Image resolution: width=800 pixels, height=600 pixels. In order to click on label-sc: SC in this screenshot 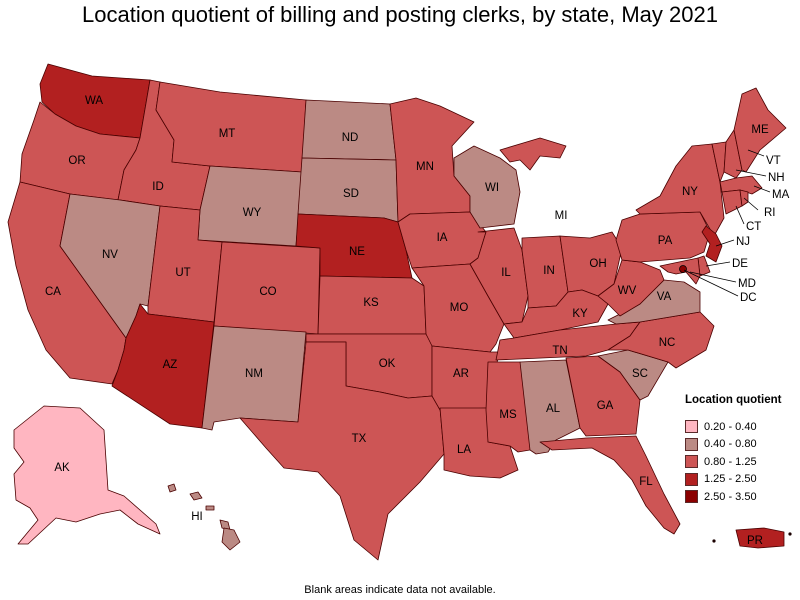, I will do `click(640, 374)`.